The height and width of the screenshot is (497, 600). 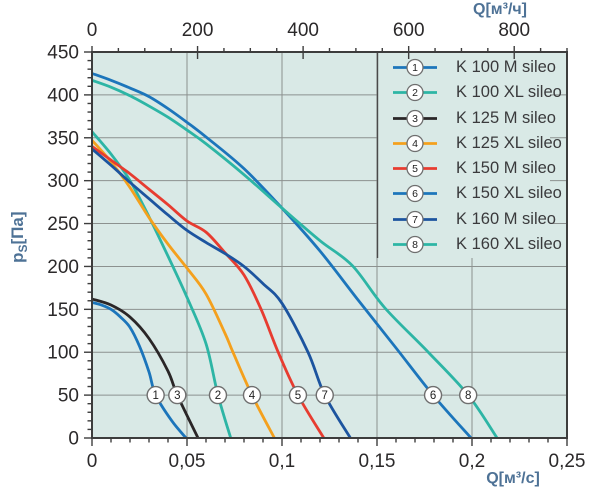 I want to click on legend-label: K 125 XL sileo, so click(x=509, y=142).